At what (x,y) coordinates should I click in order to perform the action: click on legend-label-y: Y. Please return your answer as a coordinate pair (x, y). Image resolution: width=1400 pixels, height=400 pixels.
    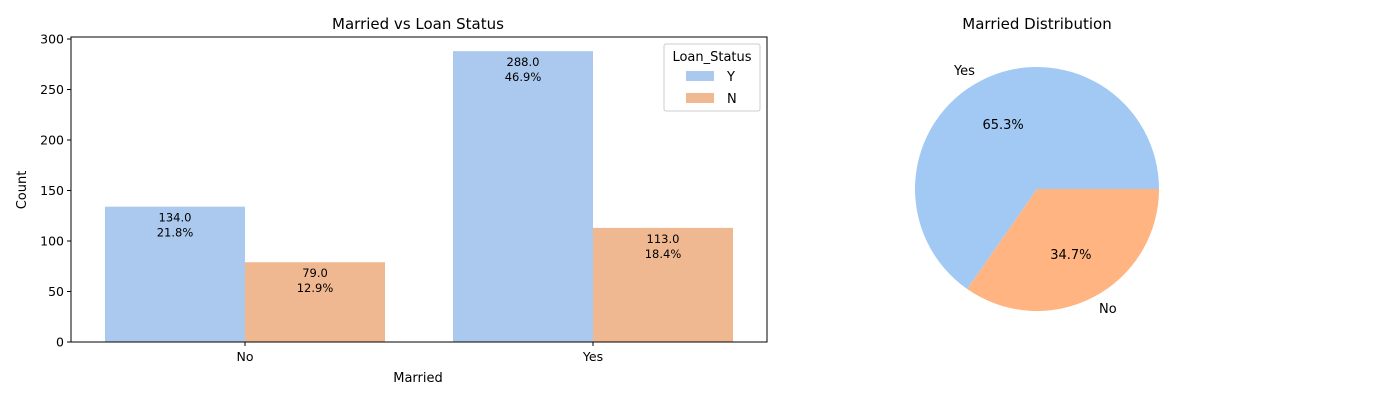
    Looking at the image, I should click on (730, 77).